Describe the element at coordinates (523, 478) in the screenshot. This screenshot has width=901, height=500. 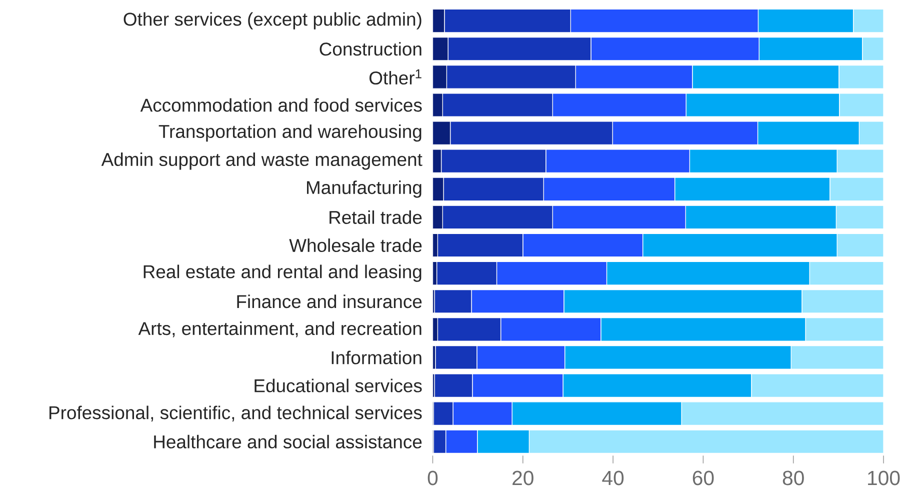
I see `x-tick-label: 20` at that location.